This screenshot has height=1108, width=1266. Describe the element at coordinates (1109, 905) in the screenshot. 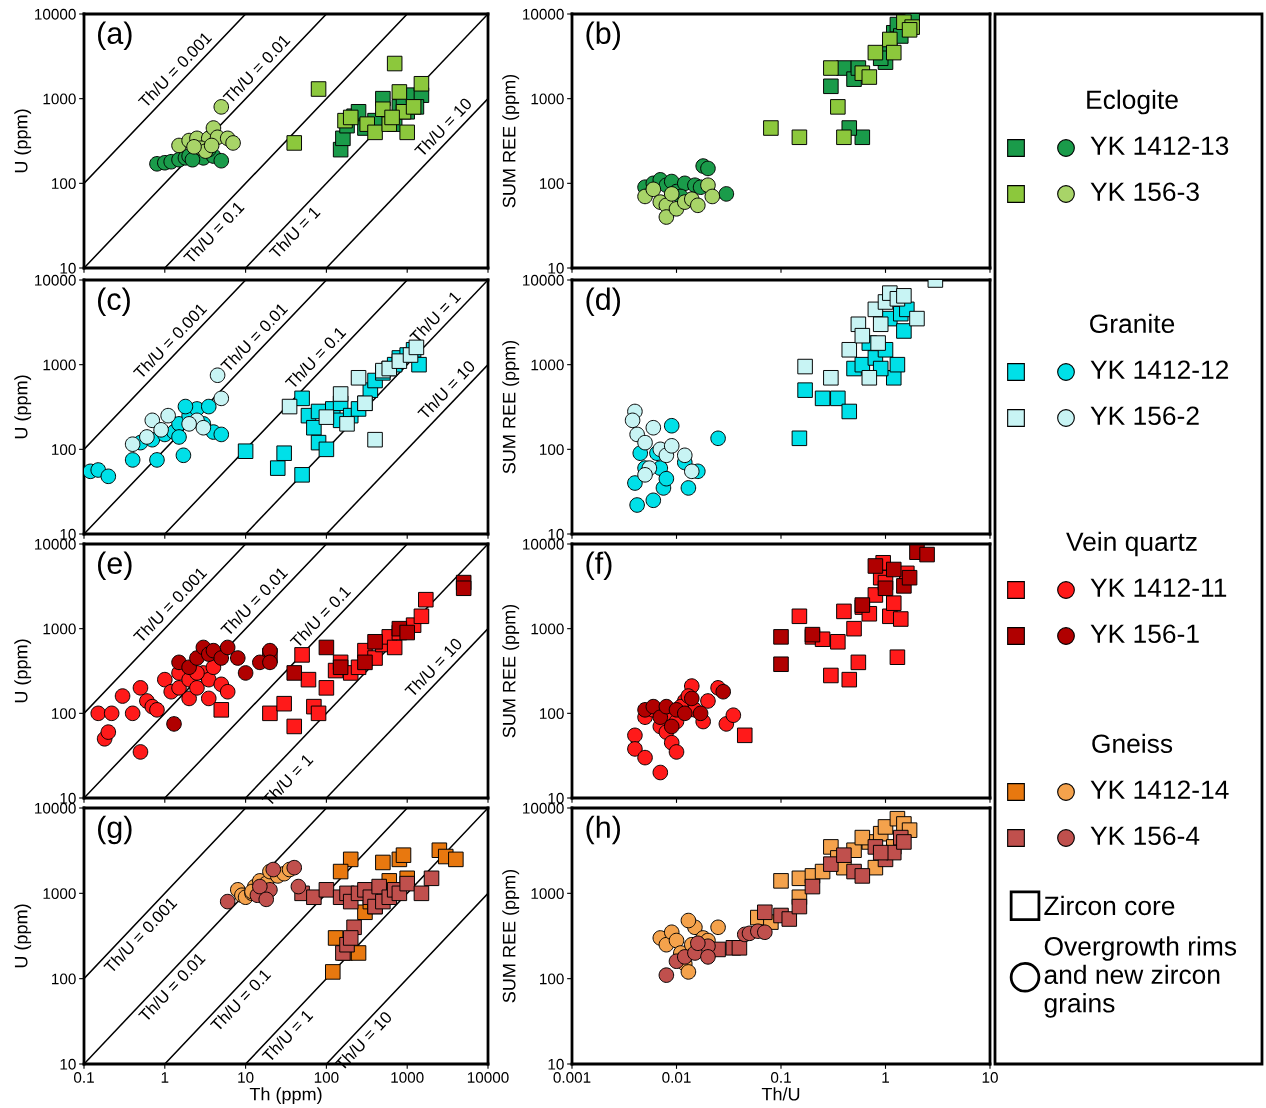

I see `legend-label: Zircon core` at that location.